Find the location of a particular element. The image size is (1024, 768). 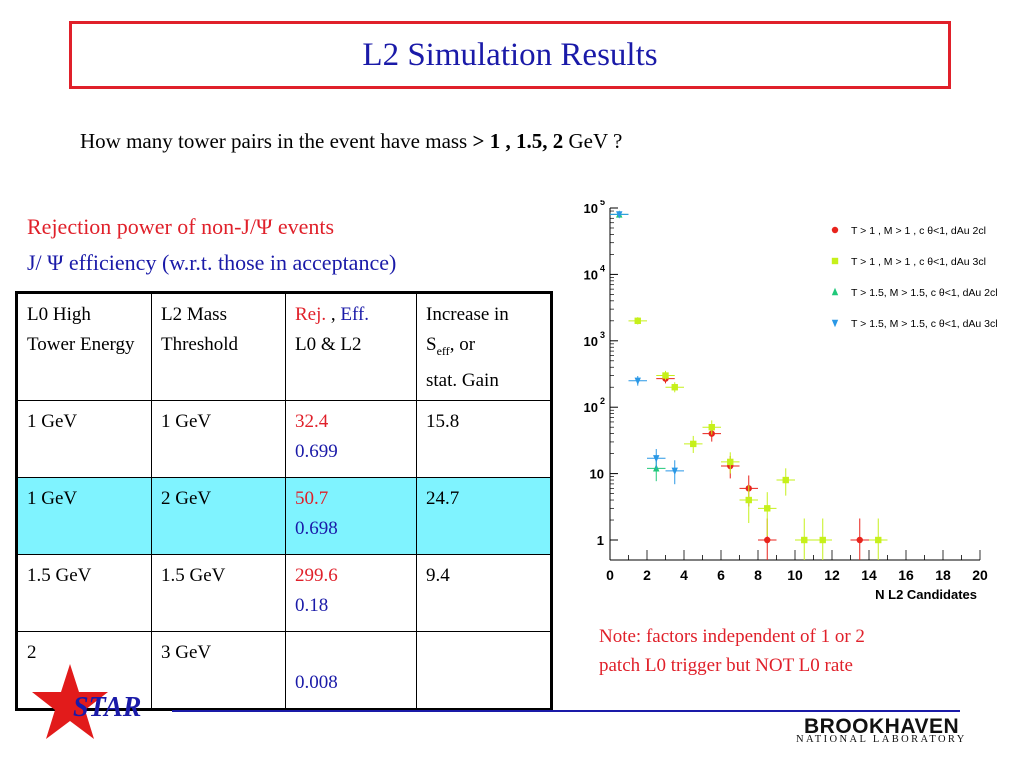

cell-gain: 9.4 is located at coordinates (484, 592).